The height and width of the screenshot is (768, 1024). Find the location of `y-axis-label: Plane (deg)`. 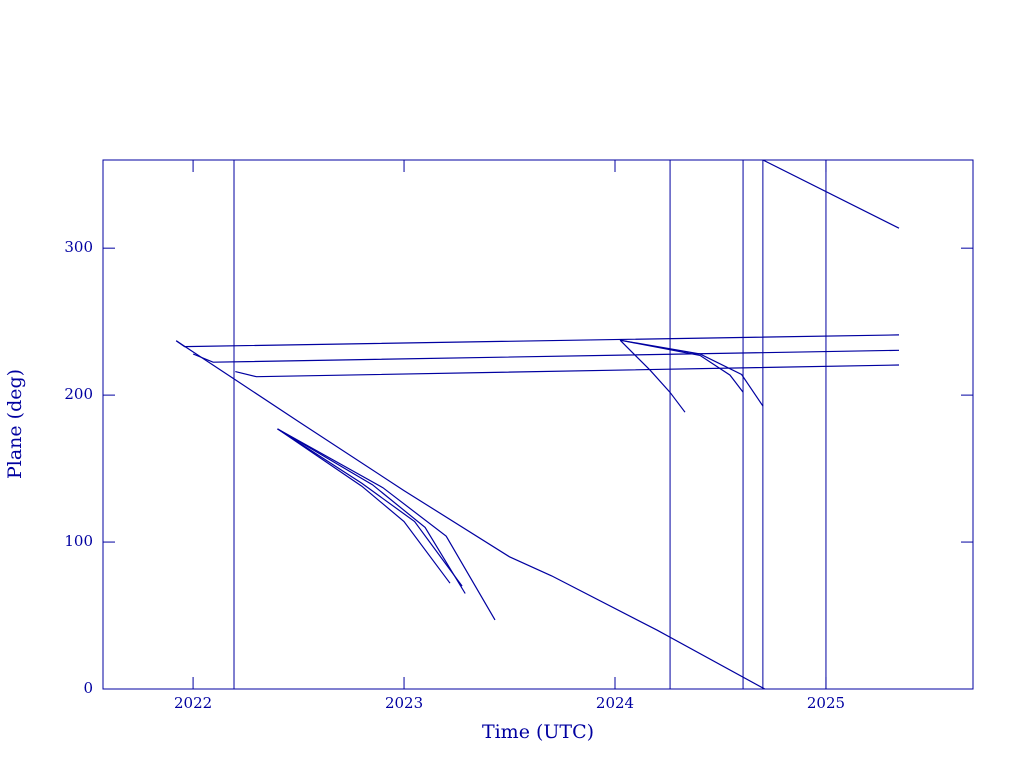

y-axis-label: Plane (deg) is located at coordinates (15, 424).